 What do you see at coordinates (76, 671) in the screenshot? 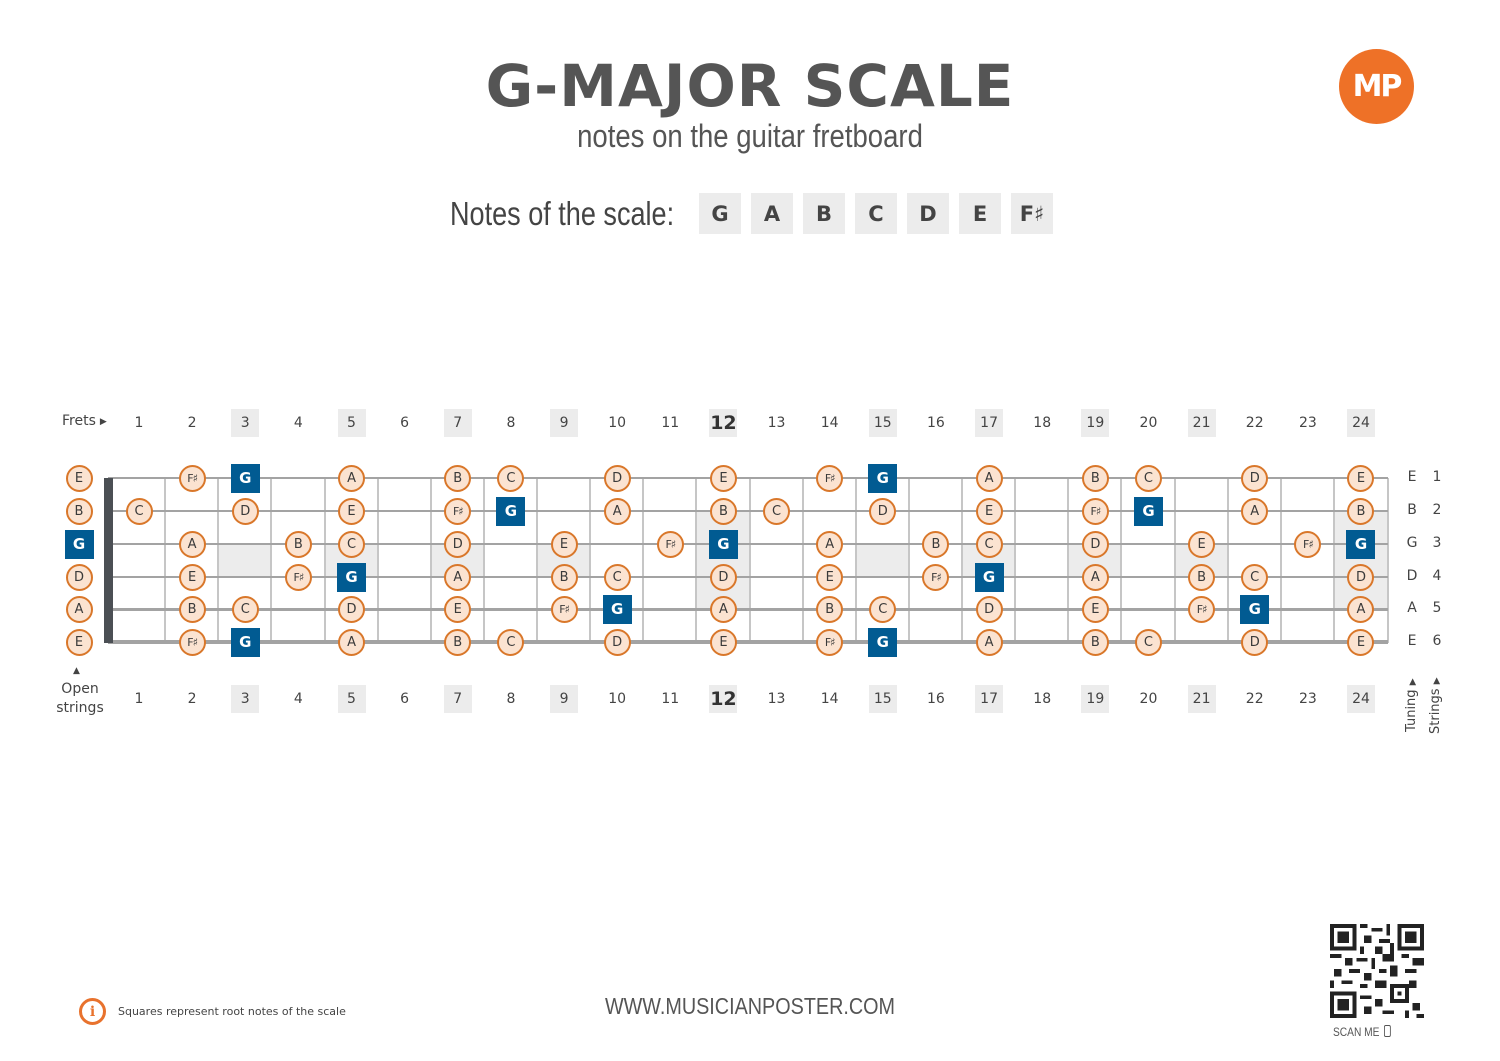
I see `arrow-up-icon: ▲` at bounding box center [76, 671].